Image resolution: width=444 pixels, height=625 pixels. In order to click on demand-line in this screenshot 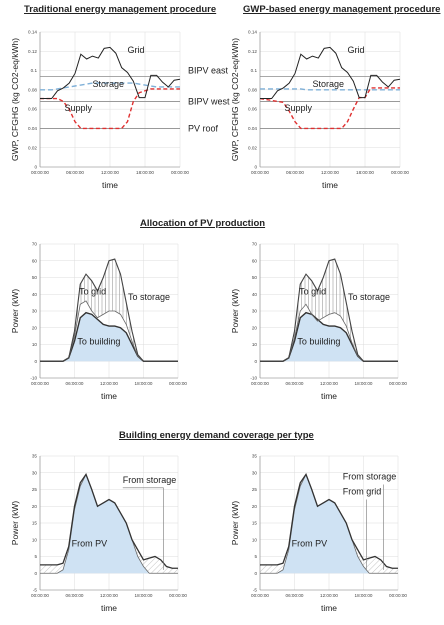, I will do `click(109, 521)`.